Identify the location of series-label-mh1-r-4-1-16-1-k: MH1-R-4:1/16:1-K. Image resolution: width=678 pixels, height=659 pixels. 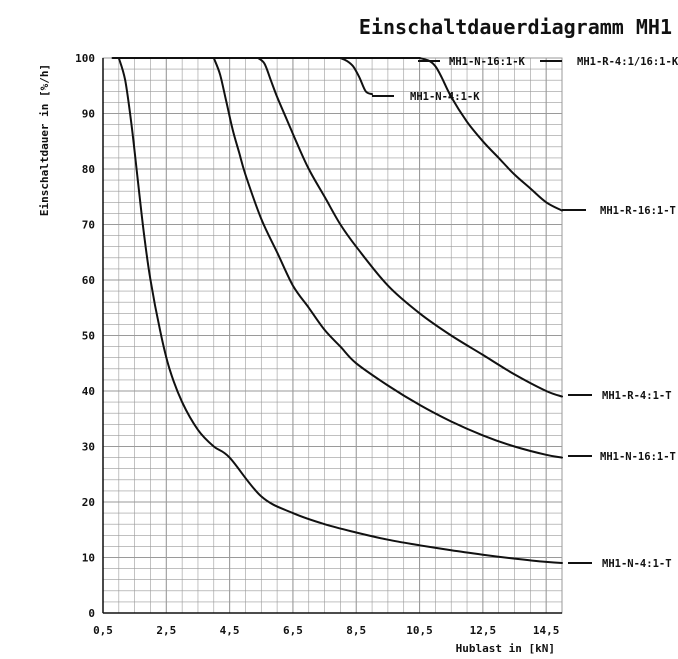
(627, 62).